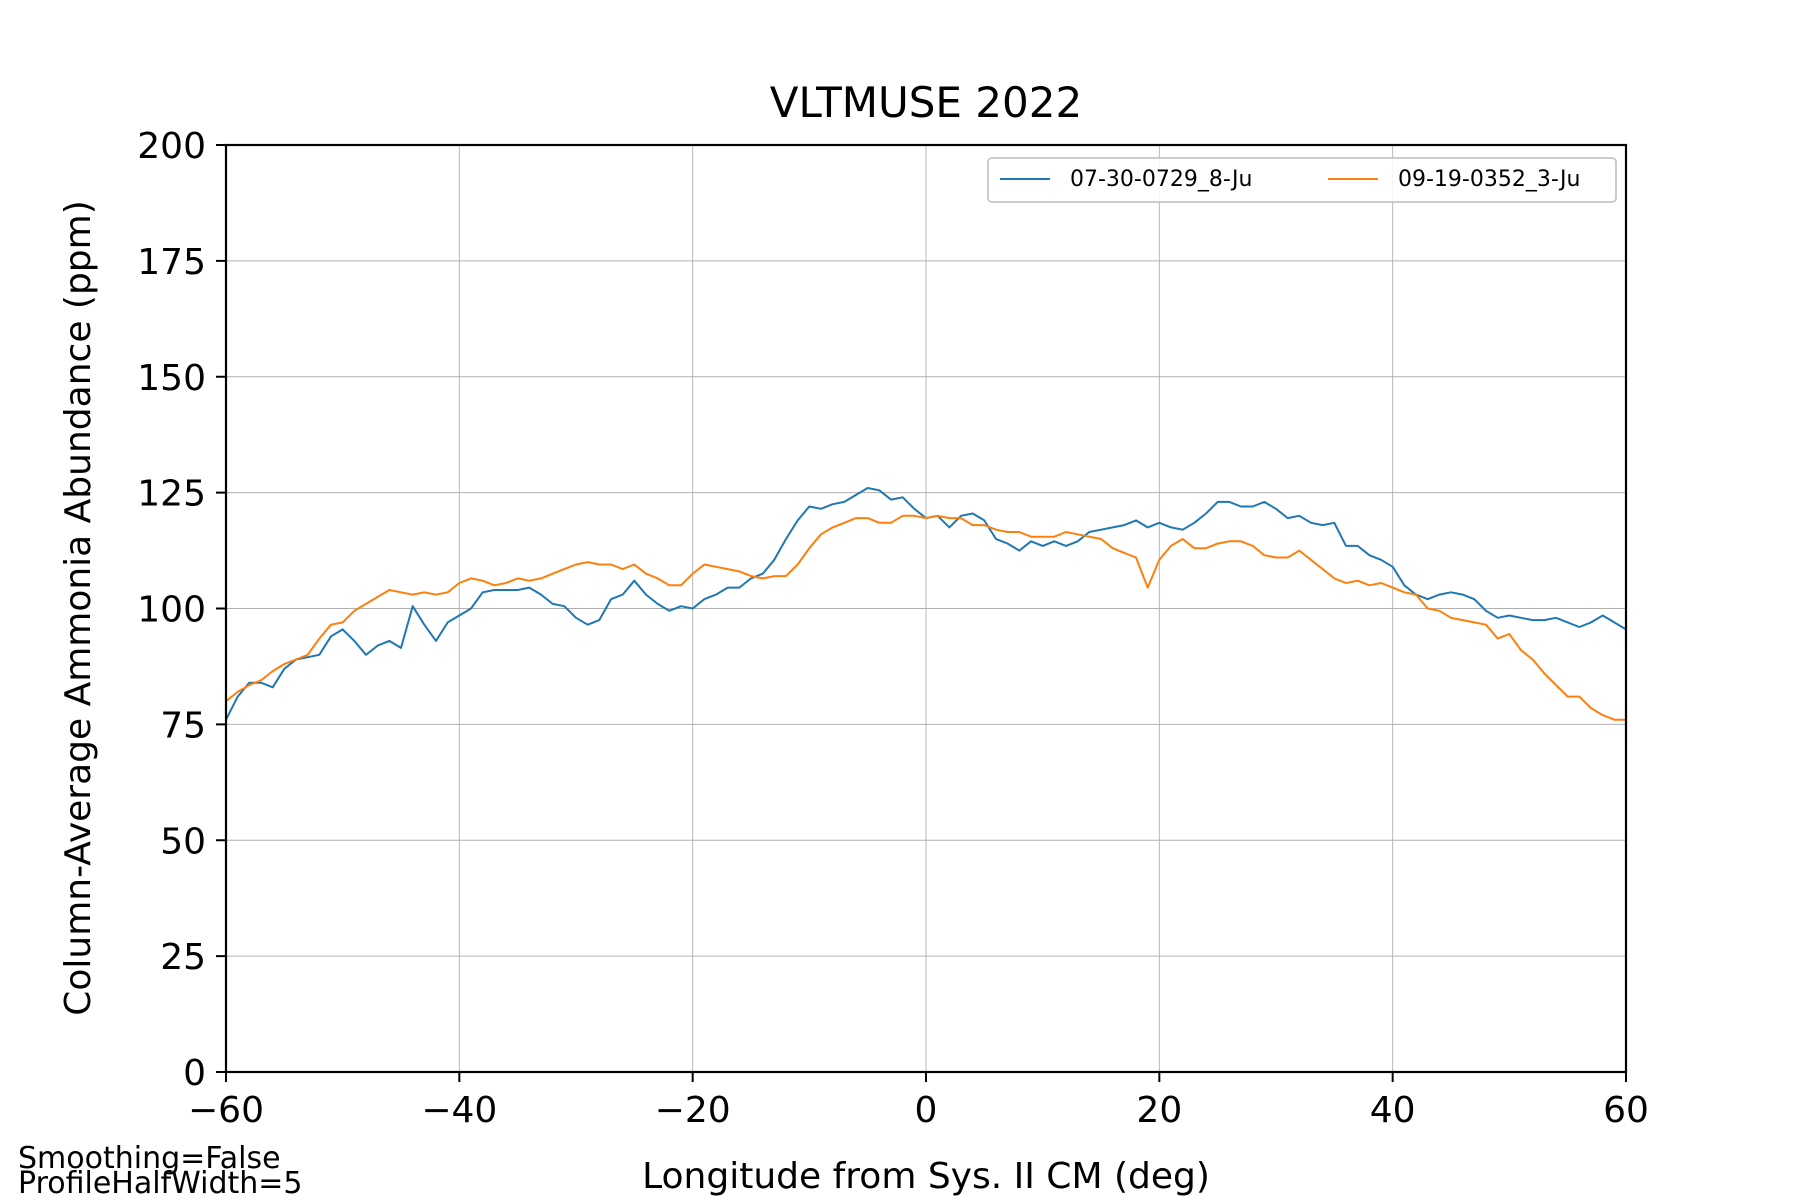  Describe the element at coordinates (171, 378) in the screenshot. I see `y-tick-label: 150` at that location.